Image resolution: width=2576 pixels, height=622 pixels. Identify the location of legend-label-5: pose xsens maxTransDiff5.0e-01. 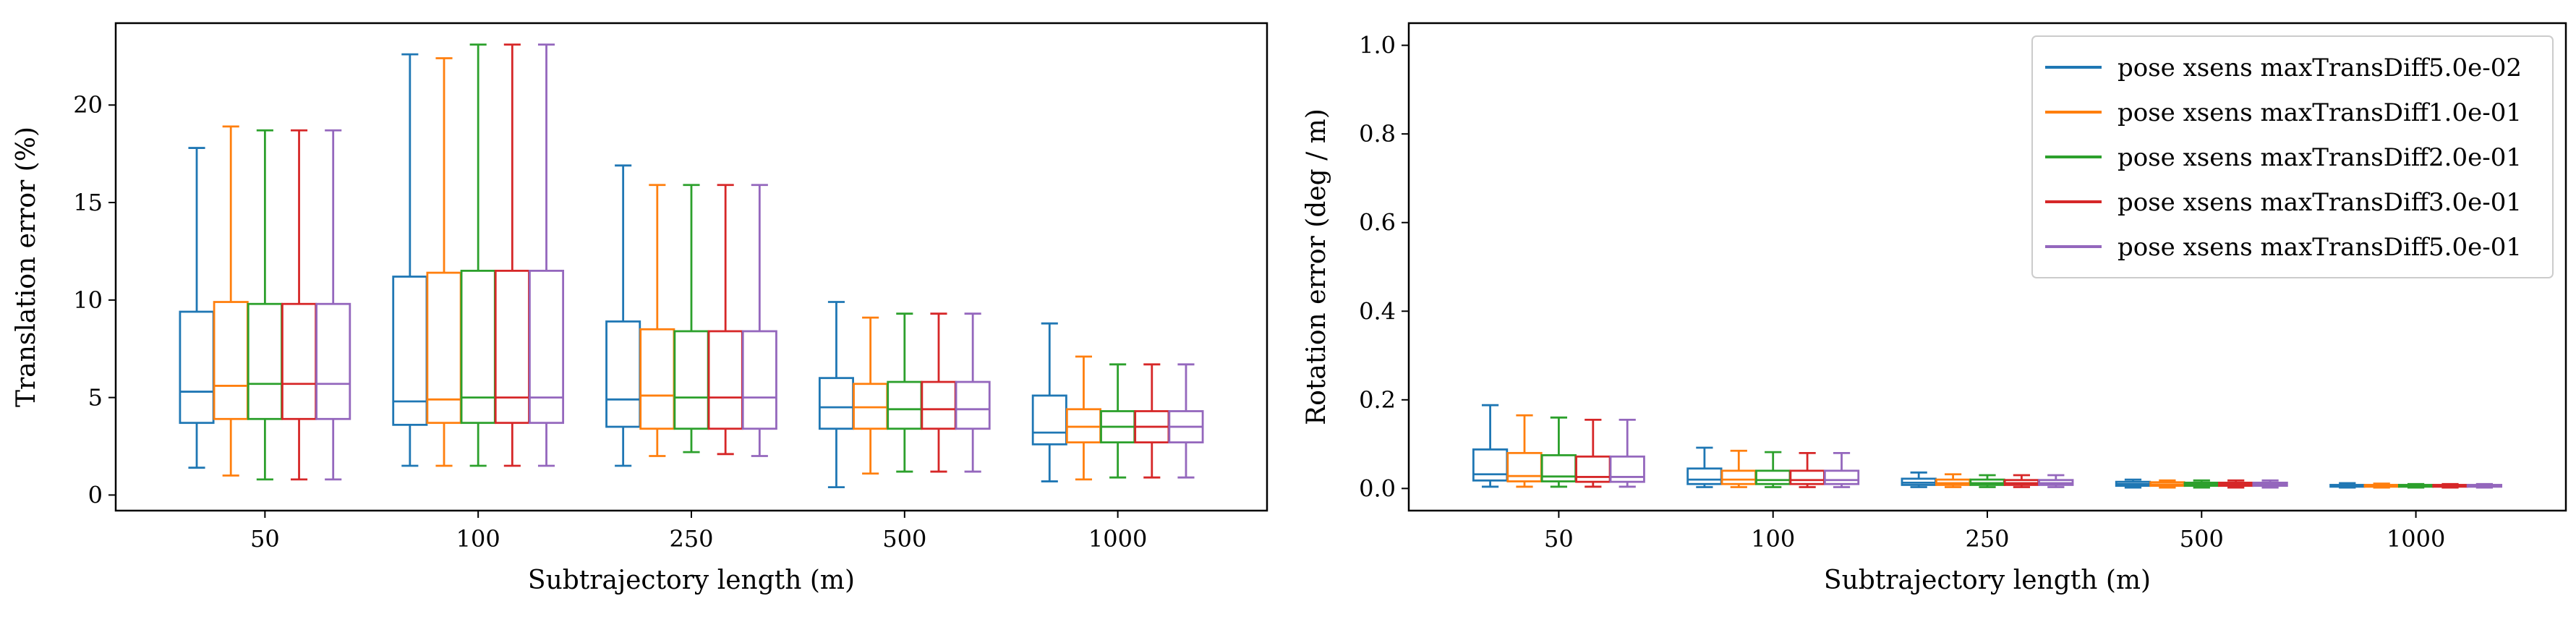
(2319, 247).